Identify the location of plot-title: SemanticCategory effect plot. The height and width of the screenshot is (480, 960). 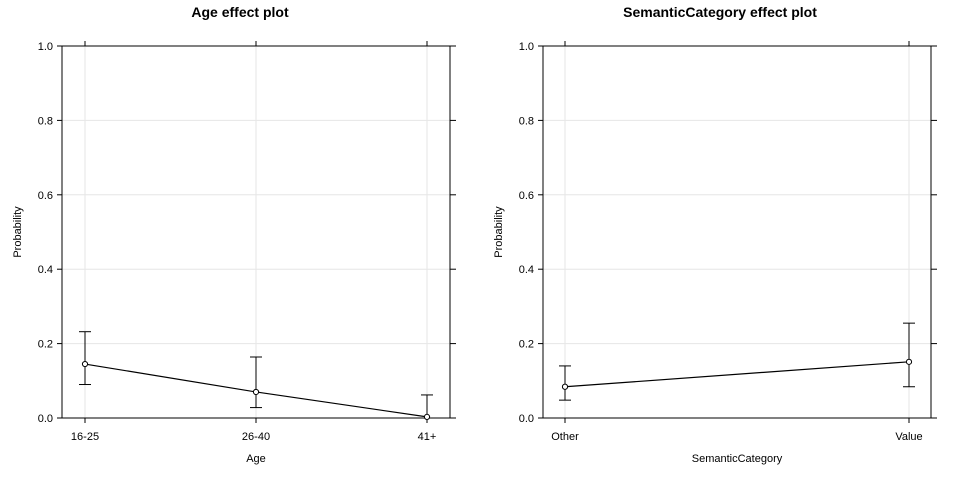
(720, 12).